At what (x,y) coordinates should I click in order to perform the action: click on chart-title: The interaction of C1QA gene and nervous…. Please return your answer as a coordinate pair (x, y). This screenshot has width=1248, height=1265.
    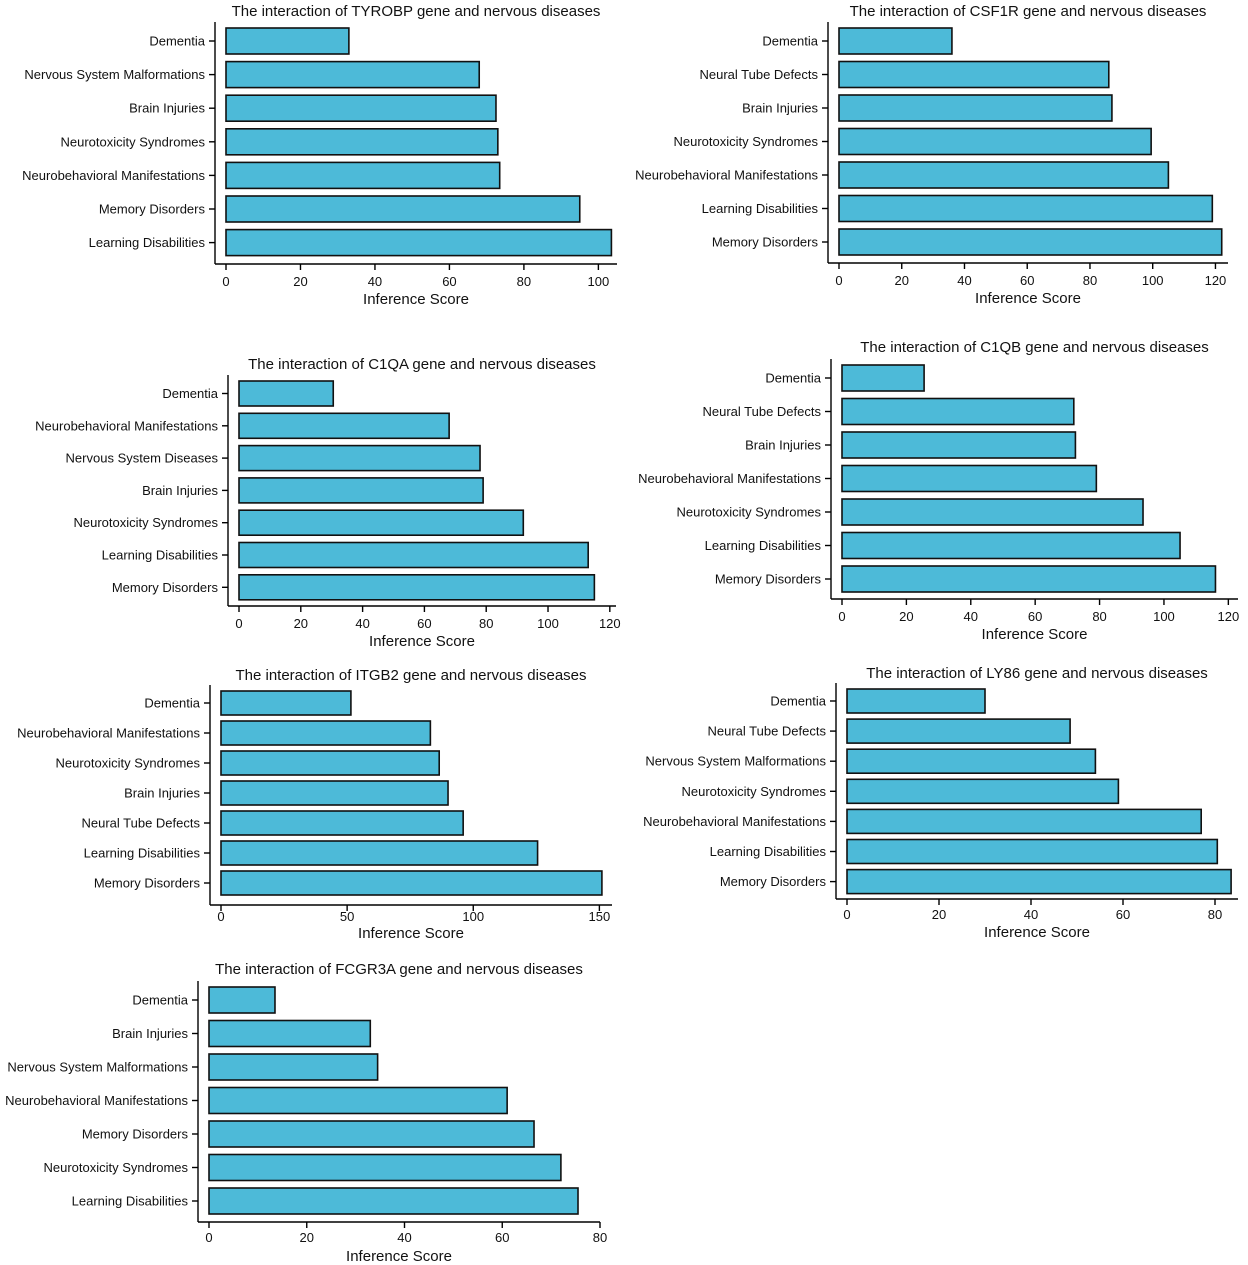
    Looking at the image, I should click on (422, 364).